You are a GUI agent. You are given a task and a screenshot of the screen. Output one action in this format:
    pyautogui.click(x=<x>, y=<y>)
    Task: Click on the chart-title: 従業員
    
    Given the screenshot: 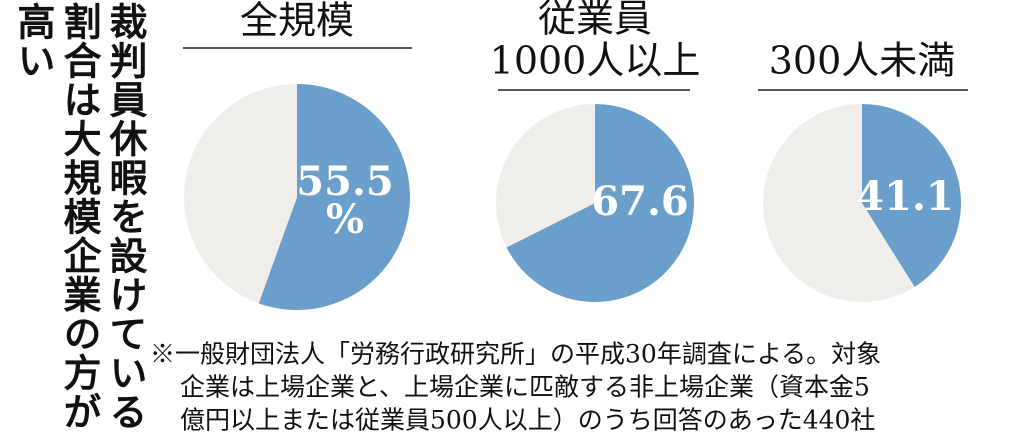 What is the action you would take?
    pyautogui.click(x=595, y=20)
    